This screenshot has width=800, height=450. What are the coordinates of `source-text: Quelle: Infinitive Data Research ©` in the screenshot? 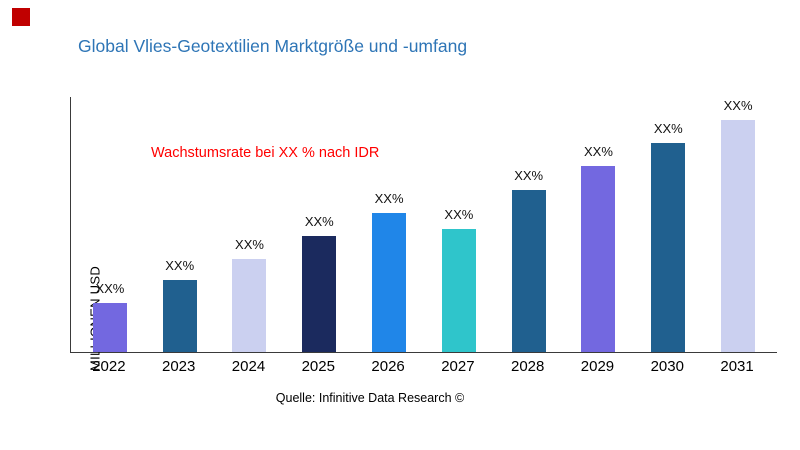 It's located at (370, 398).